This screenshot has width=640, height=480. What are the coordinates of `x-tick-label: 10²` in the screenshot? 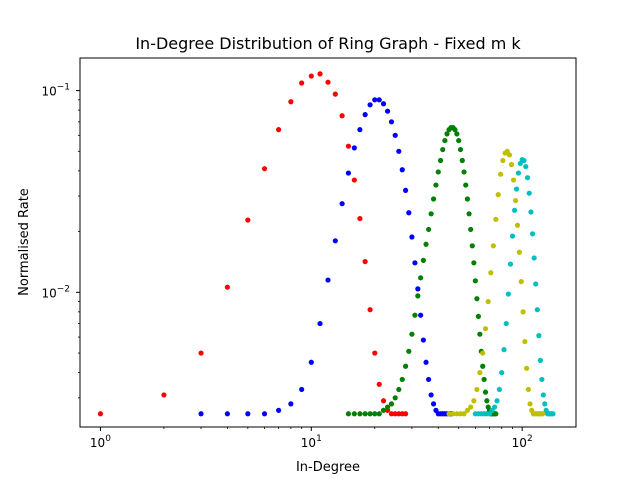 It's located at (522, 442).